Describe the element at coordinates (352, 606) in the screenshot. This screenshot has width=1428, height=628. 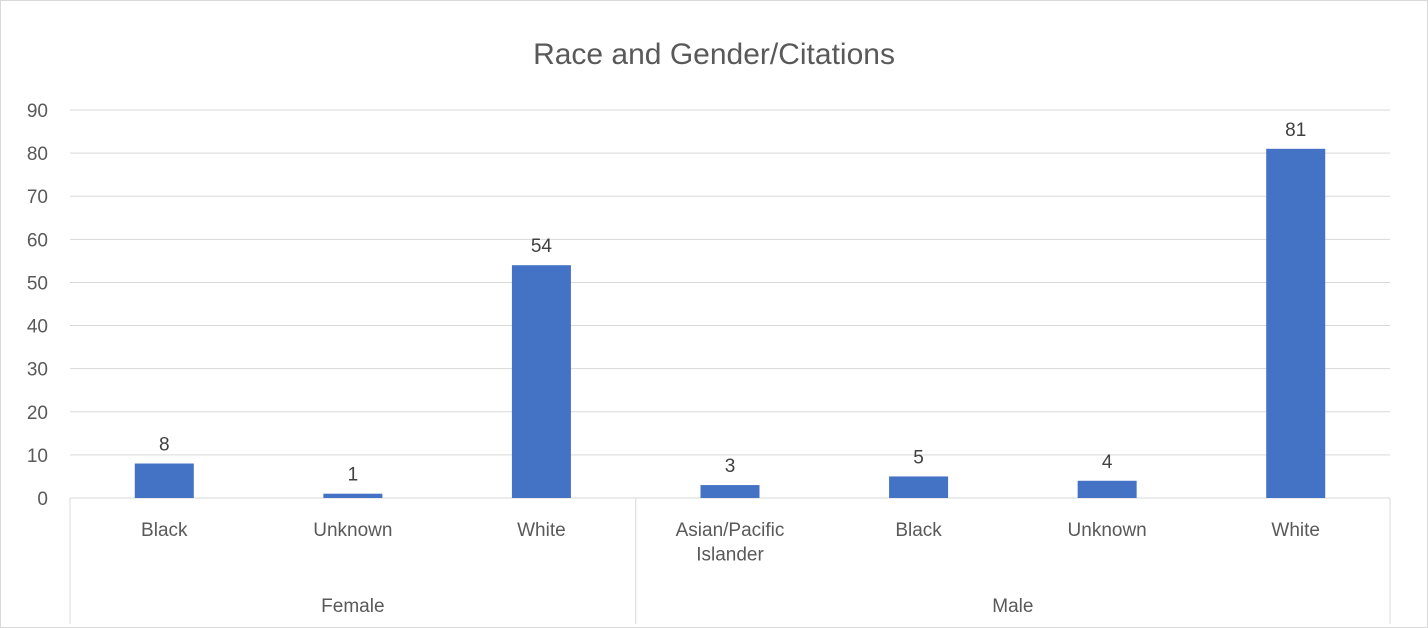
I see `group-label: Female` at that location.